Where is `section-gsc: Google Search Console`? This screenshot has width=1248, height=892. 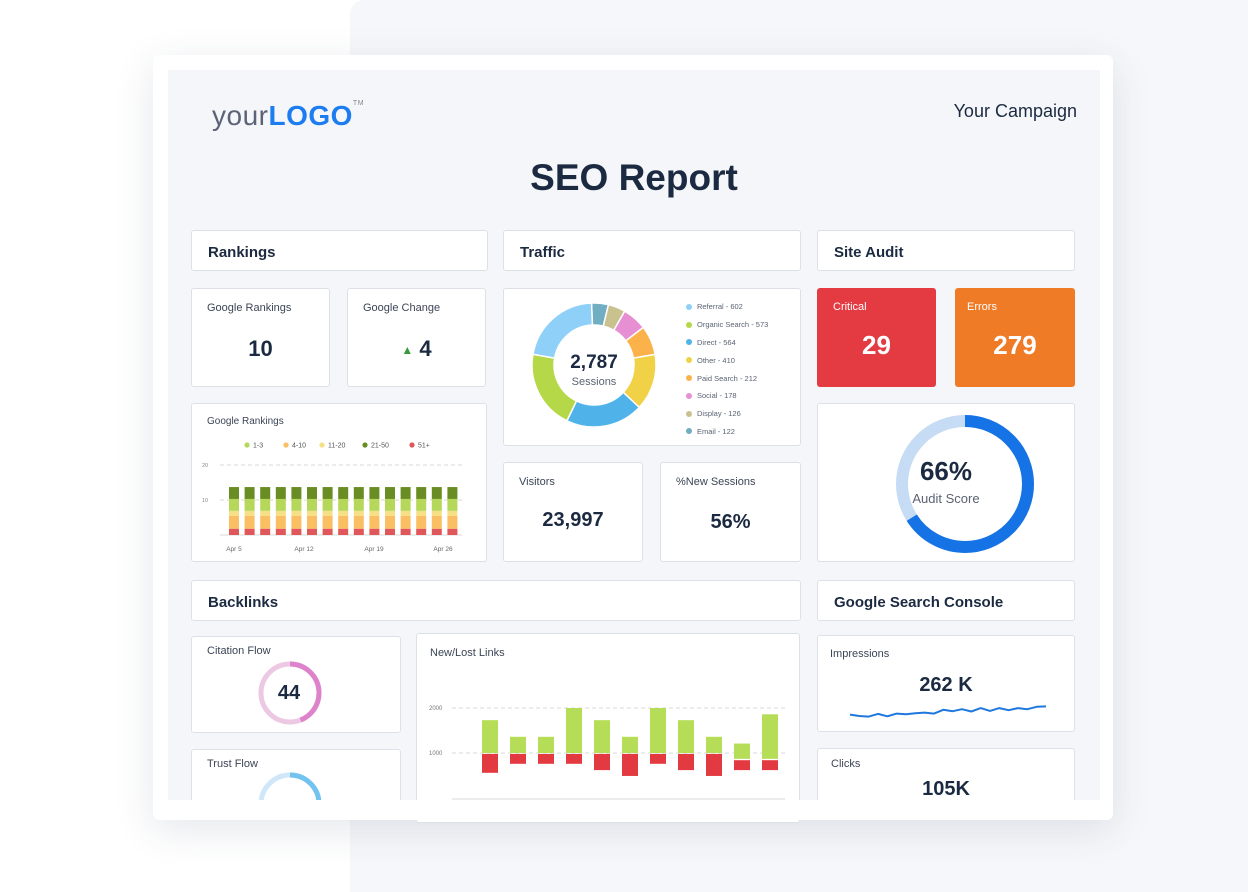
section-gsc: Google Search Console is located at coordinates (946, 600).